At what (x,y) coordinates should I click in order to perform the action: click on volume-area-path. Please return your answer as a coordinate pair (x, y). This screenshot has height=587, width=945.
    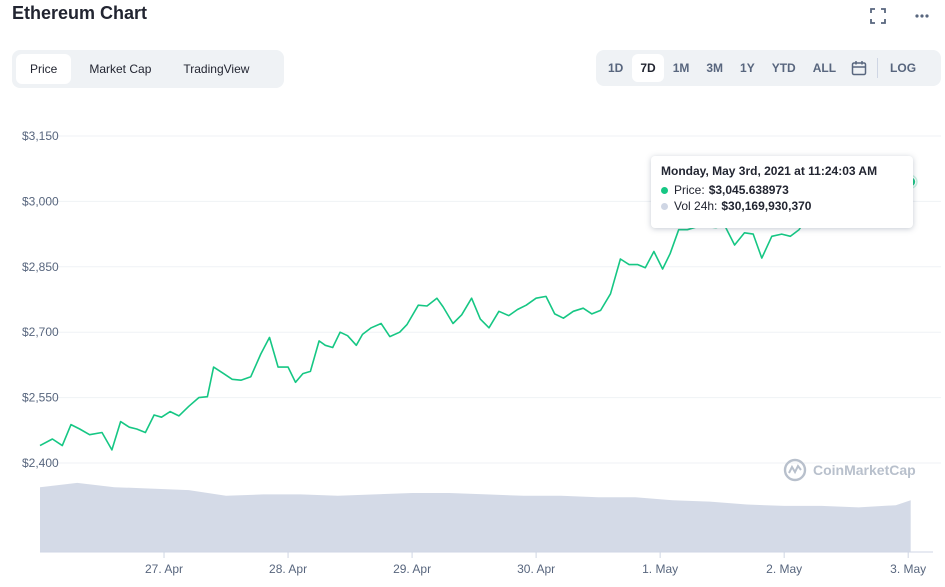
    Looking at the image, I should click on (475, 517).